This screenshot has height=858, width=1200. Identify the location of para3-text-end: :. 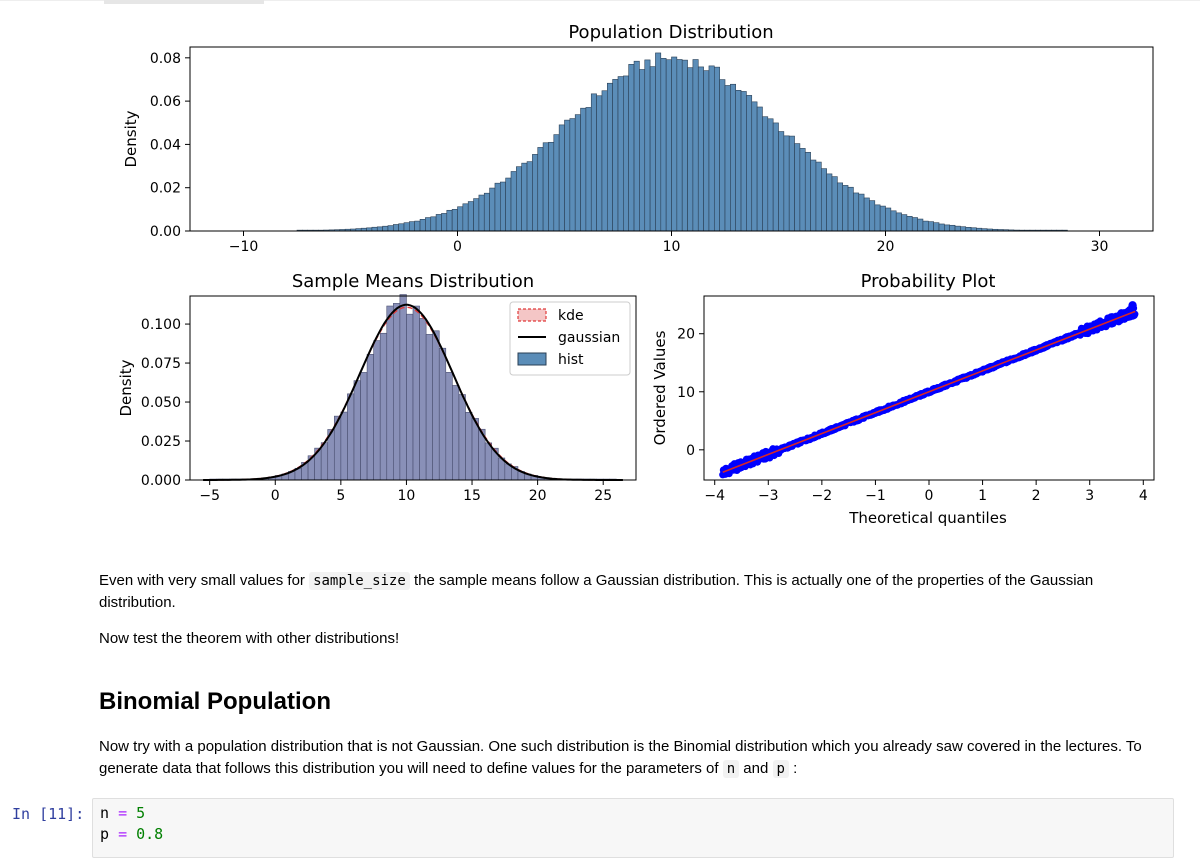
(793, 768).